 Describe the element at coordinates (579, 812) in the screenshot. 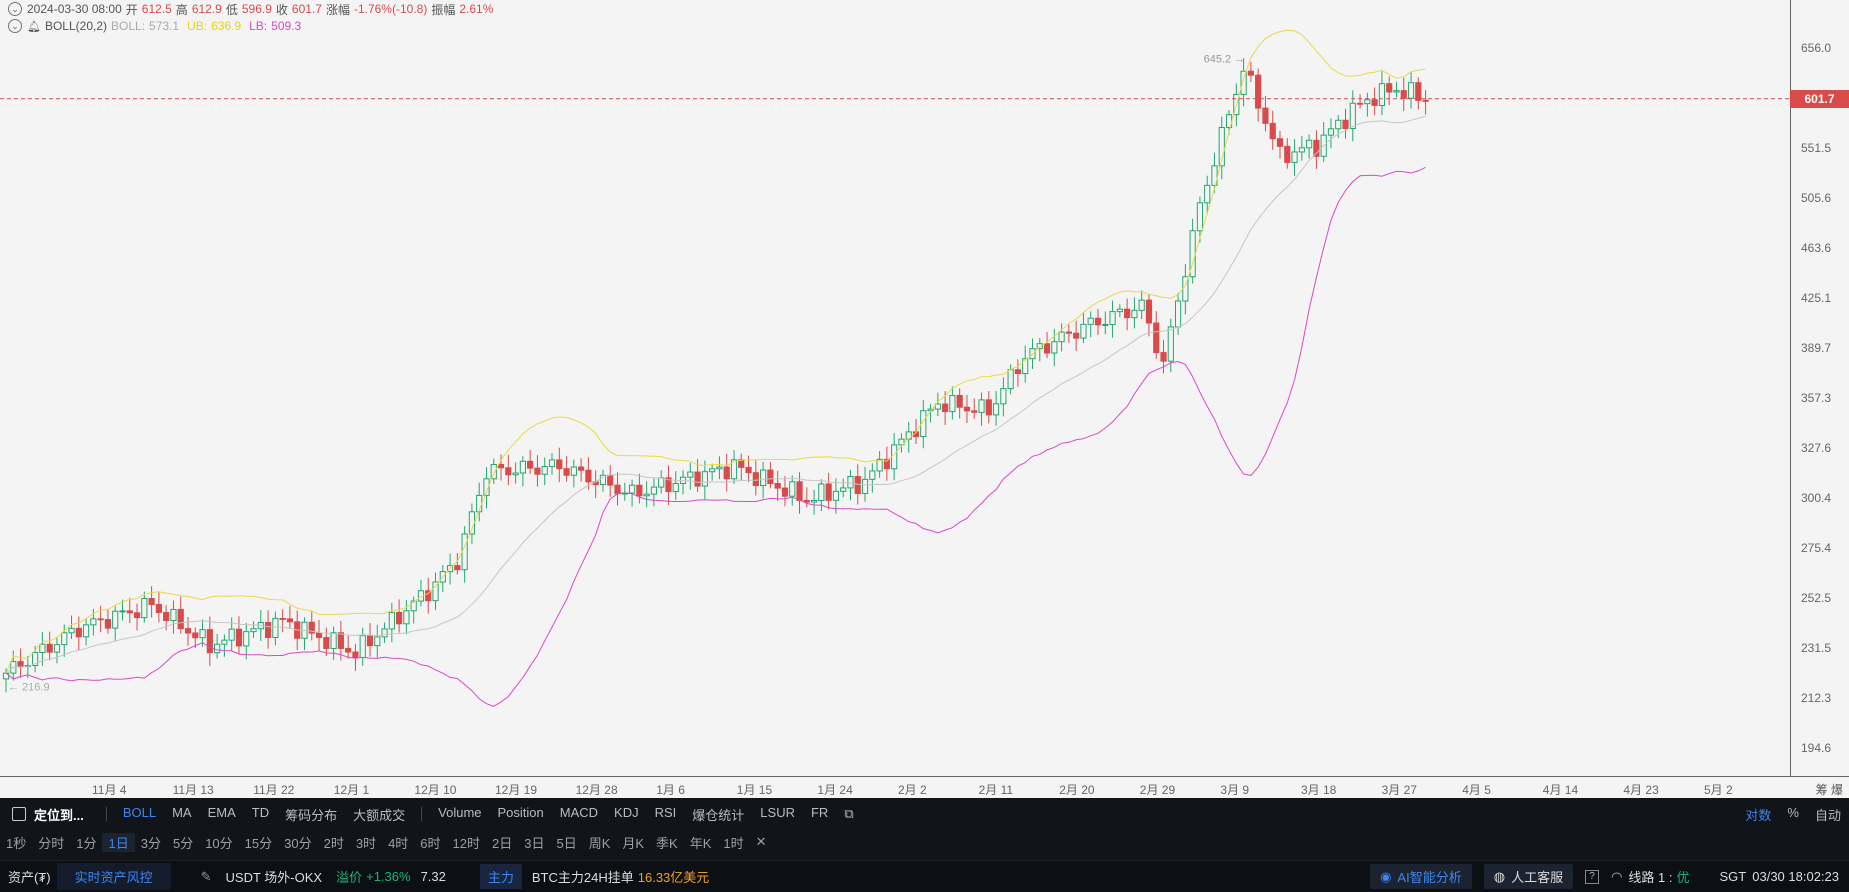

I see `sub-indicator-tab-2: MACD` at that location.